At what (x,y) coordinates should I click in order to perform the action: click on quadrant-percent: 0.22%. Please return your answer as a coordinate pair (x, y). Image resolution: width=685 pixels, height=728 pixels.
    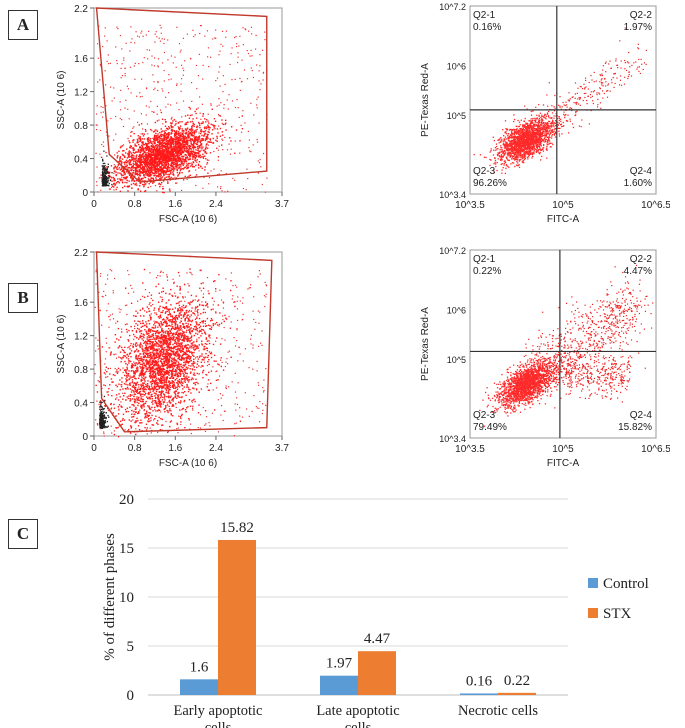
    Looking at the image, I should click on (487, 271).